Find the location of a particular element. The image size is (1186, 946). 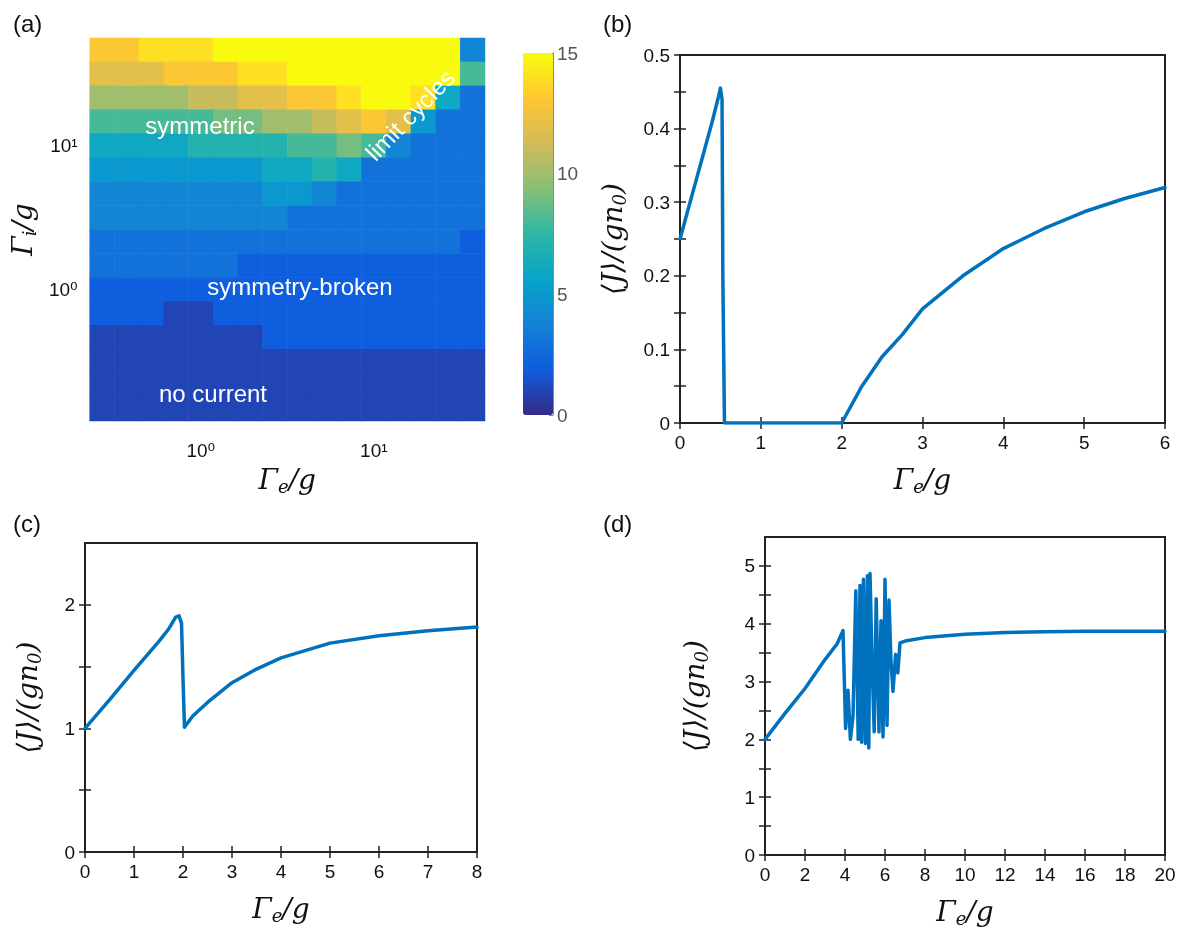

y-tick-label: 0.4 is located at coordinates (657, 129).